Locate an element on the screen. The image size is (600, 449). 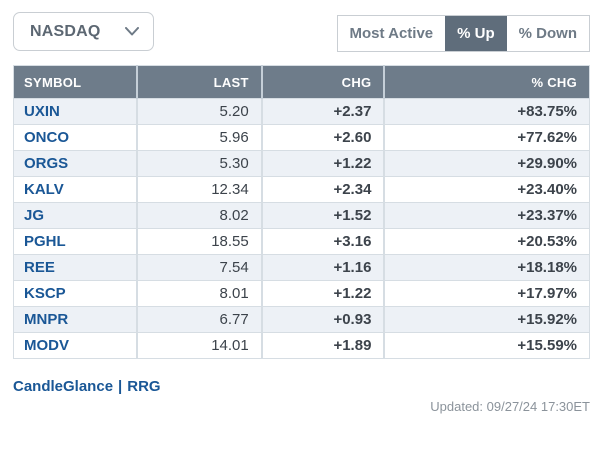
table-row: JG 8.02 +1.52 +23.37% is located at coordinates (301, 215).